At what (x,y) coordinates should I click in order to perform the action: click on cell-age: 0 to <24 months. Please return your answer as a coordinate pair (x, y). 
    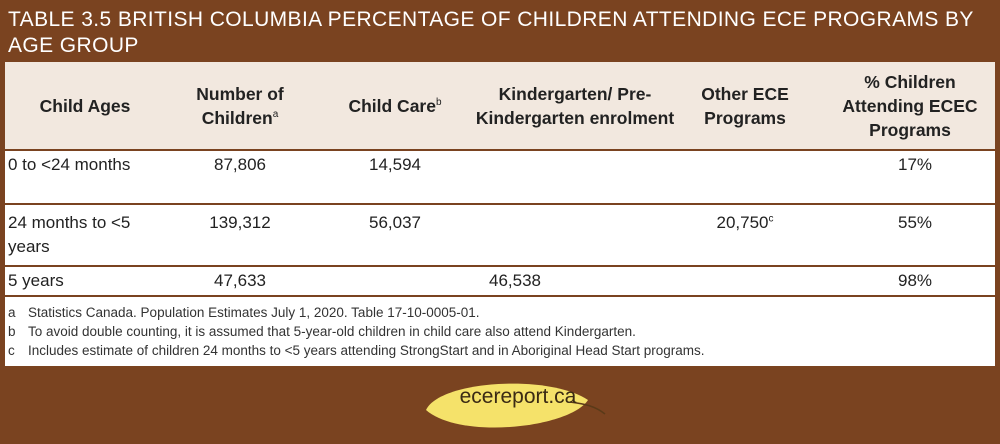
    Looking at the image, I should click on (69, 164).